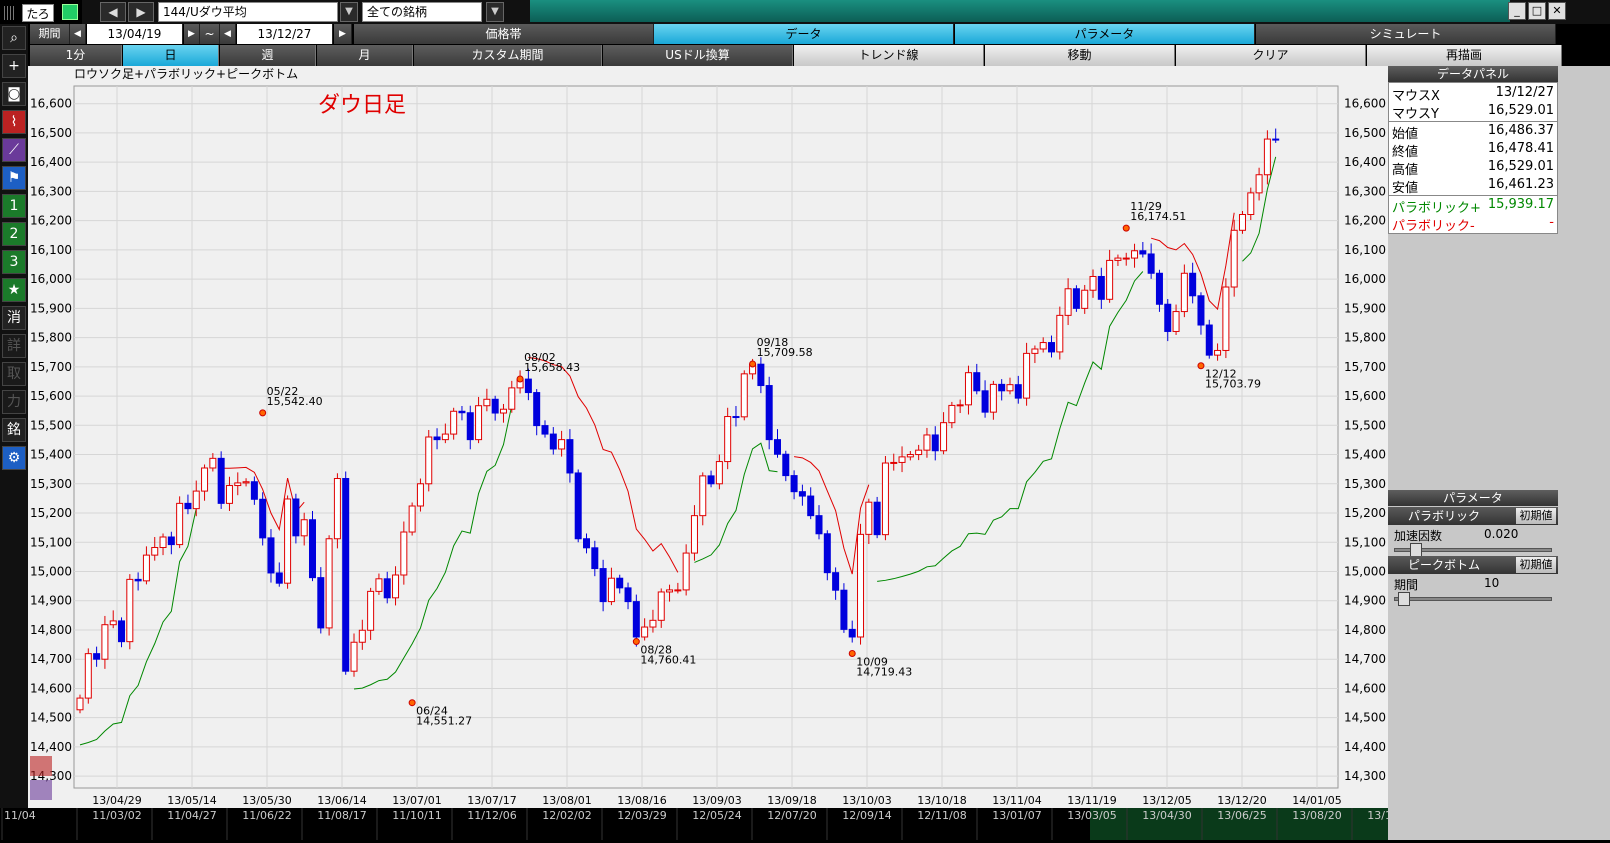  Describe the element at coordinates (1557, 11) in the screenshot. I see `close-icon: ✕` at that location.